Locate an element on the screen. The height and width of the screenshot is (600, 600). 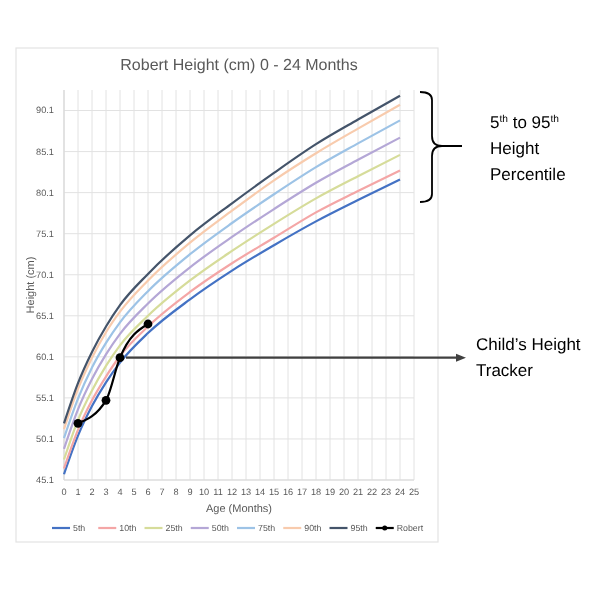
text: Child’s Height Tracker is located at coordinates (529, 356).